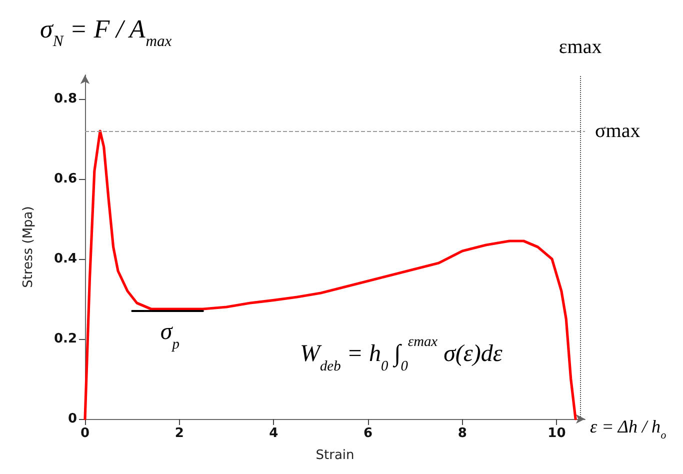 Image resolution: width=683 pixels, height=474 pixels. I want to click on y-tick-label: 0.6, so click(65, 179).